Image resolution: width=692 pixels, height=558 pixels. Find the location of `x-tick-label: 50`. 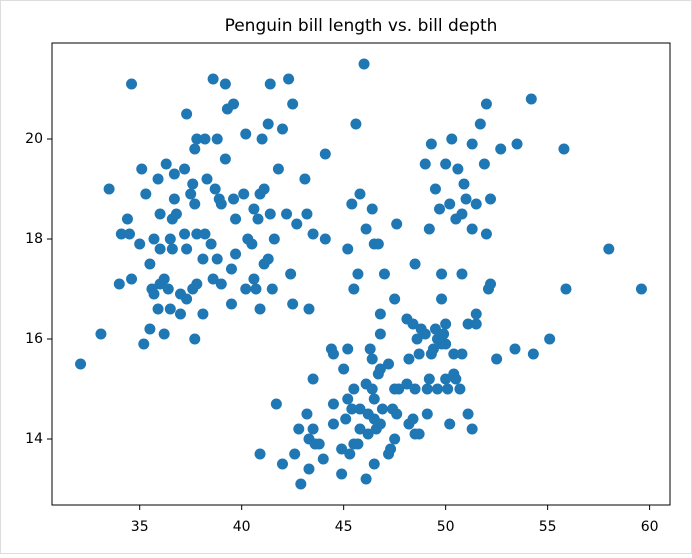

x-tick-label: 50 is located at coordinates (446, 527).